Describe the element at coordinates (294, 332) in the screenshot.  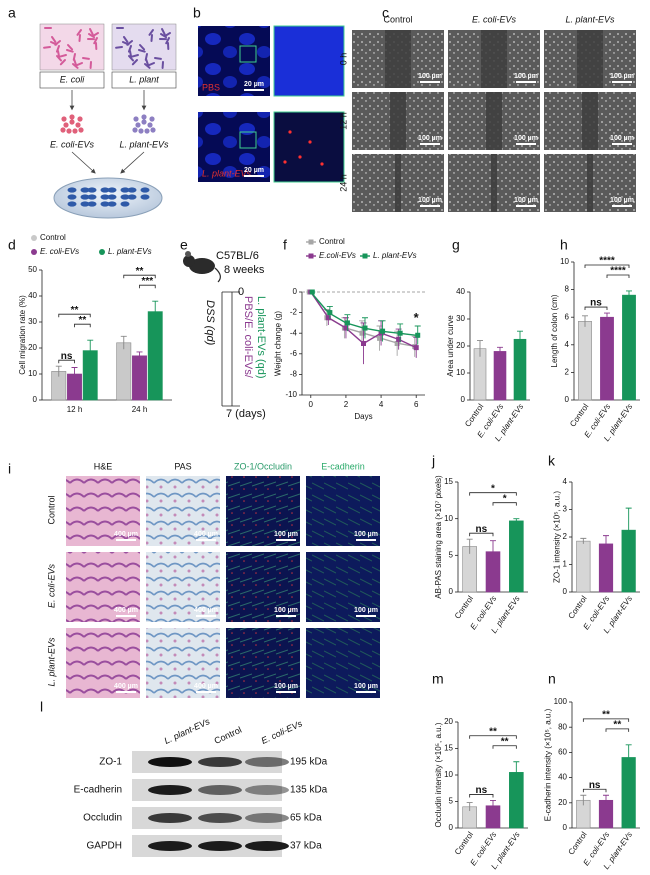
I see `y-tick-label: -4` at that location.